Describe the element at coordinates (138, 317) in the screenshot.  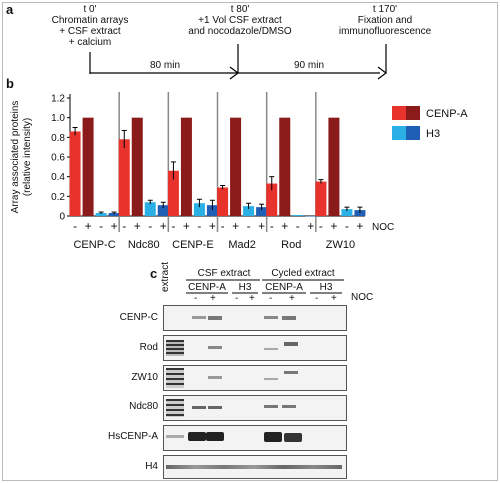
I see `row-label-0: CENP-C` at that location.